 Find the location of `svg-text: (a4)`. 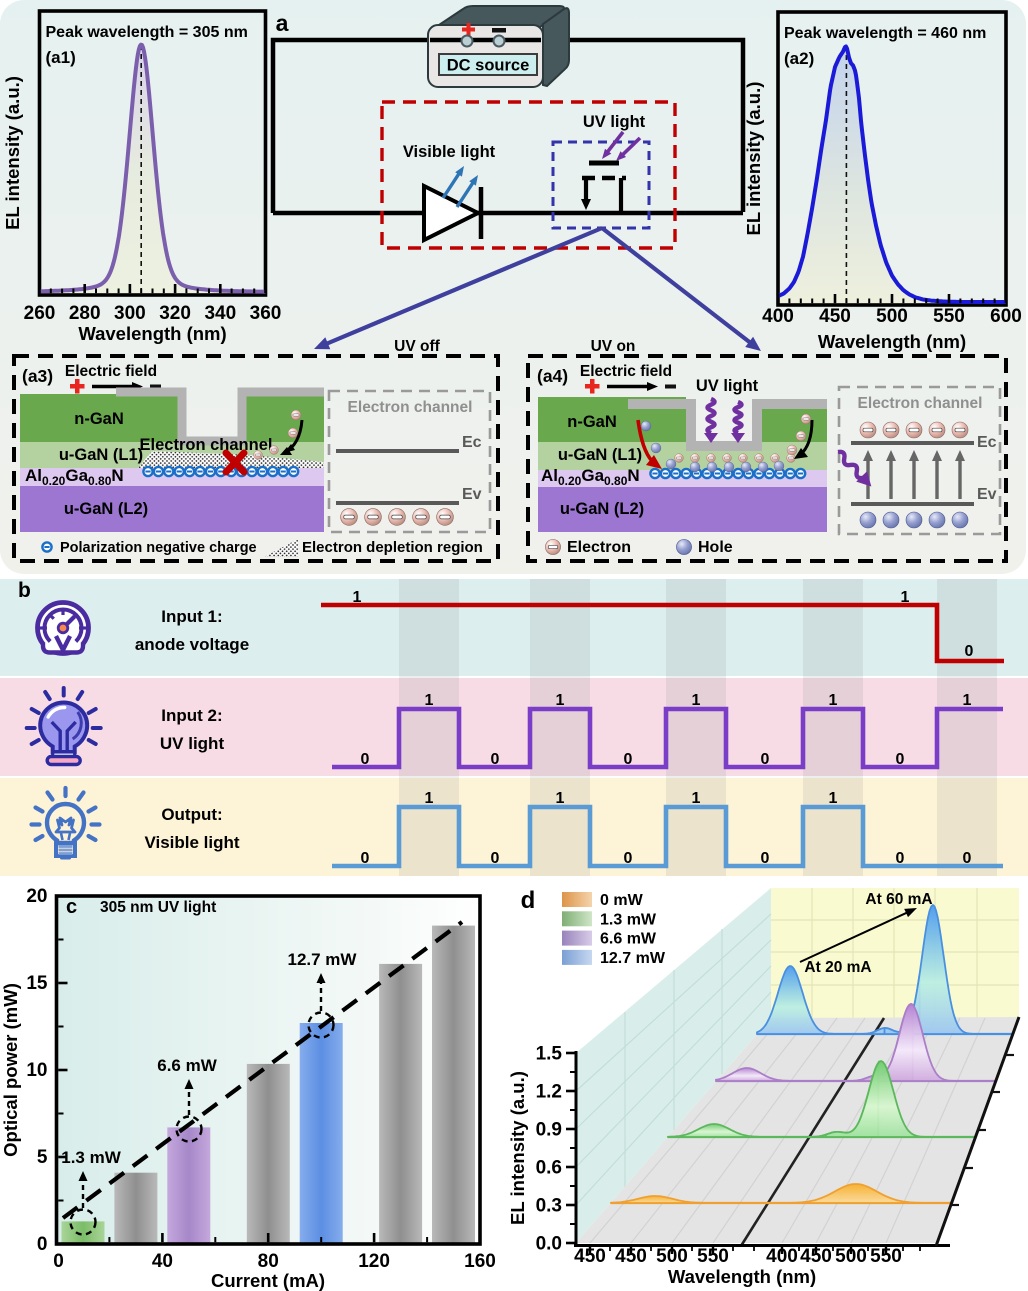

svg-text: (a4) is located at coordinates (552, 376).